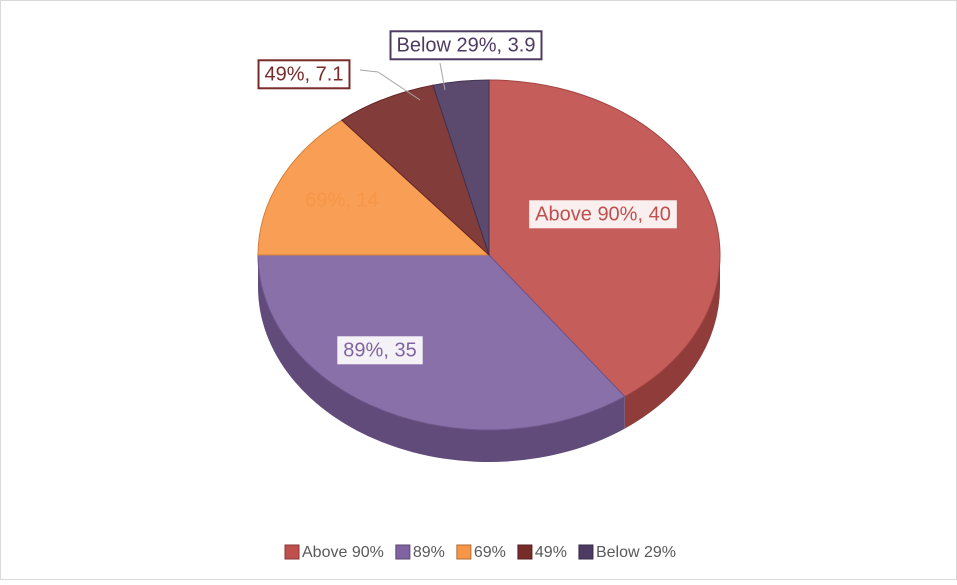  I want to click on legend-label: 49%, so click(551, 552).